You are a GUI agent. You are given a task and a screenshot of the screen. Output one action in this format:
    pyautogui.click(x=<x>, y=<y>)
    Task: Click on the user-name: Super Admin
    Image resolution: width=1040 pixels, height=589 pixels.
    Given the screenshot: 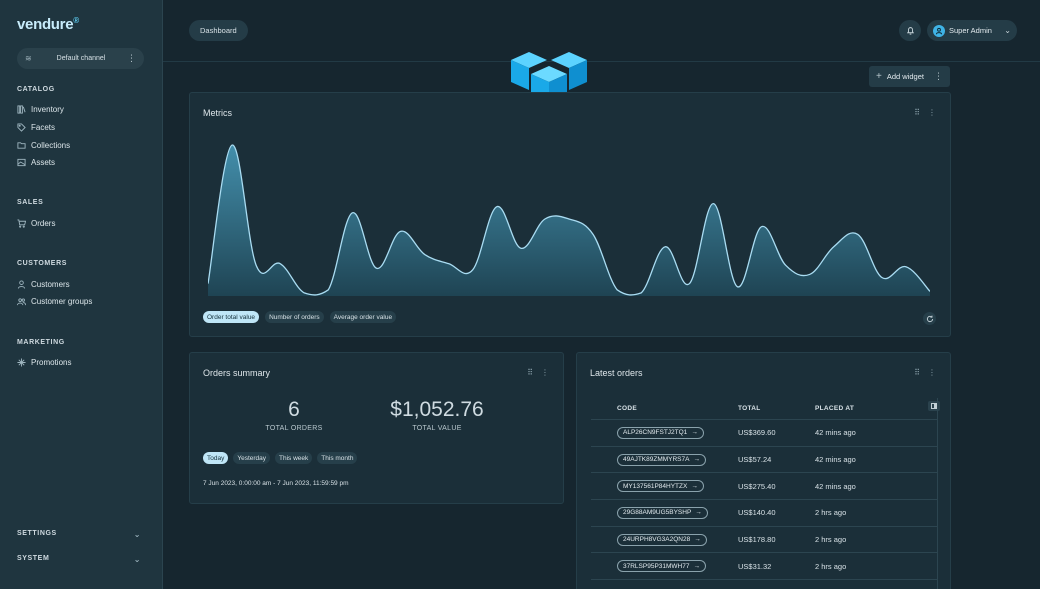 What is the action you would take?
    pyautogui.click(x=970, y=30)
    